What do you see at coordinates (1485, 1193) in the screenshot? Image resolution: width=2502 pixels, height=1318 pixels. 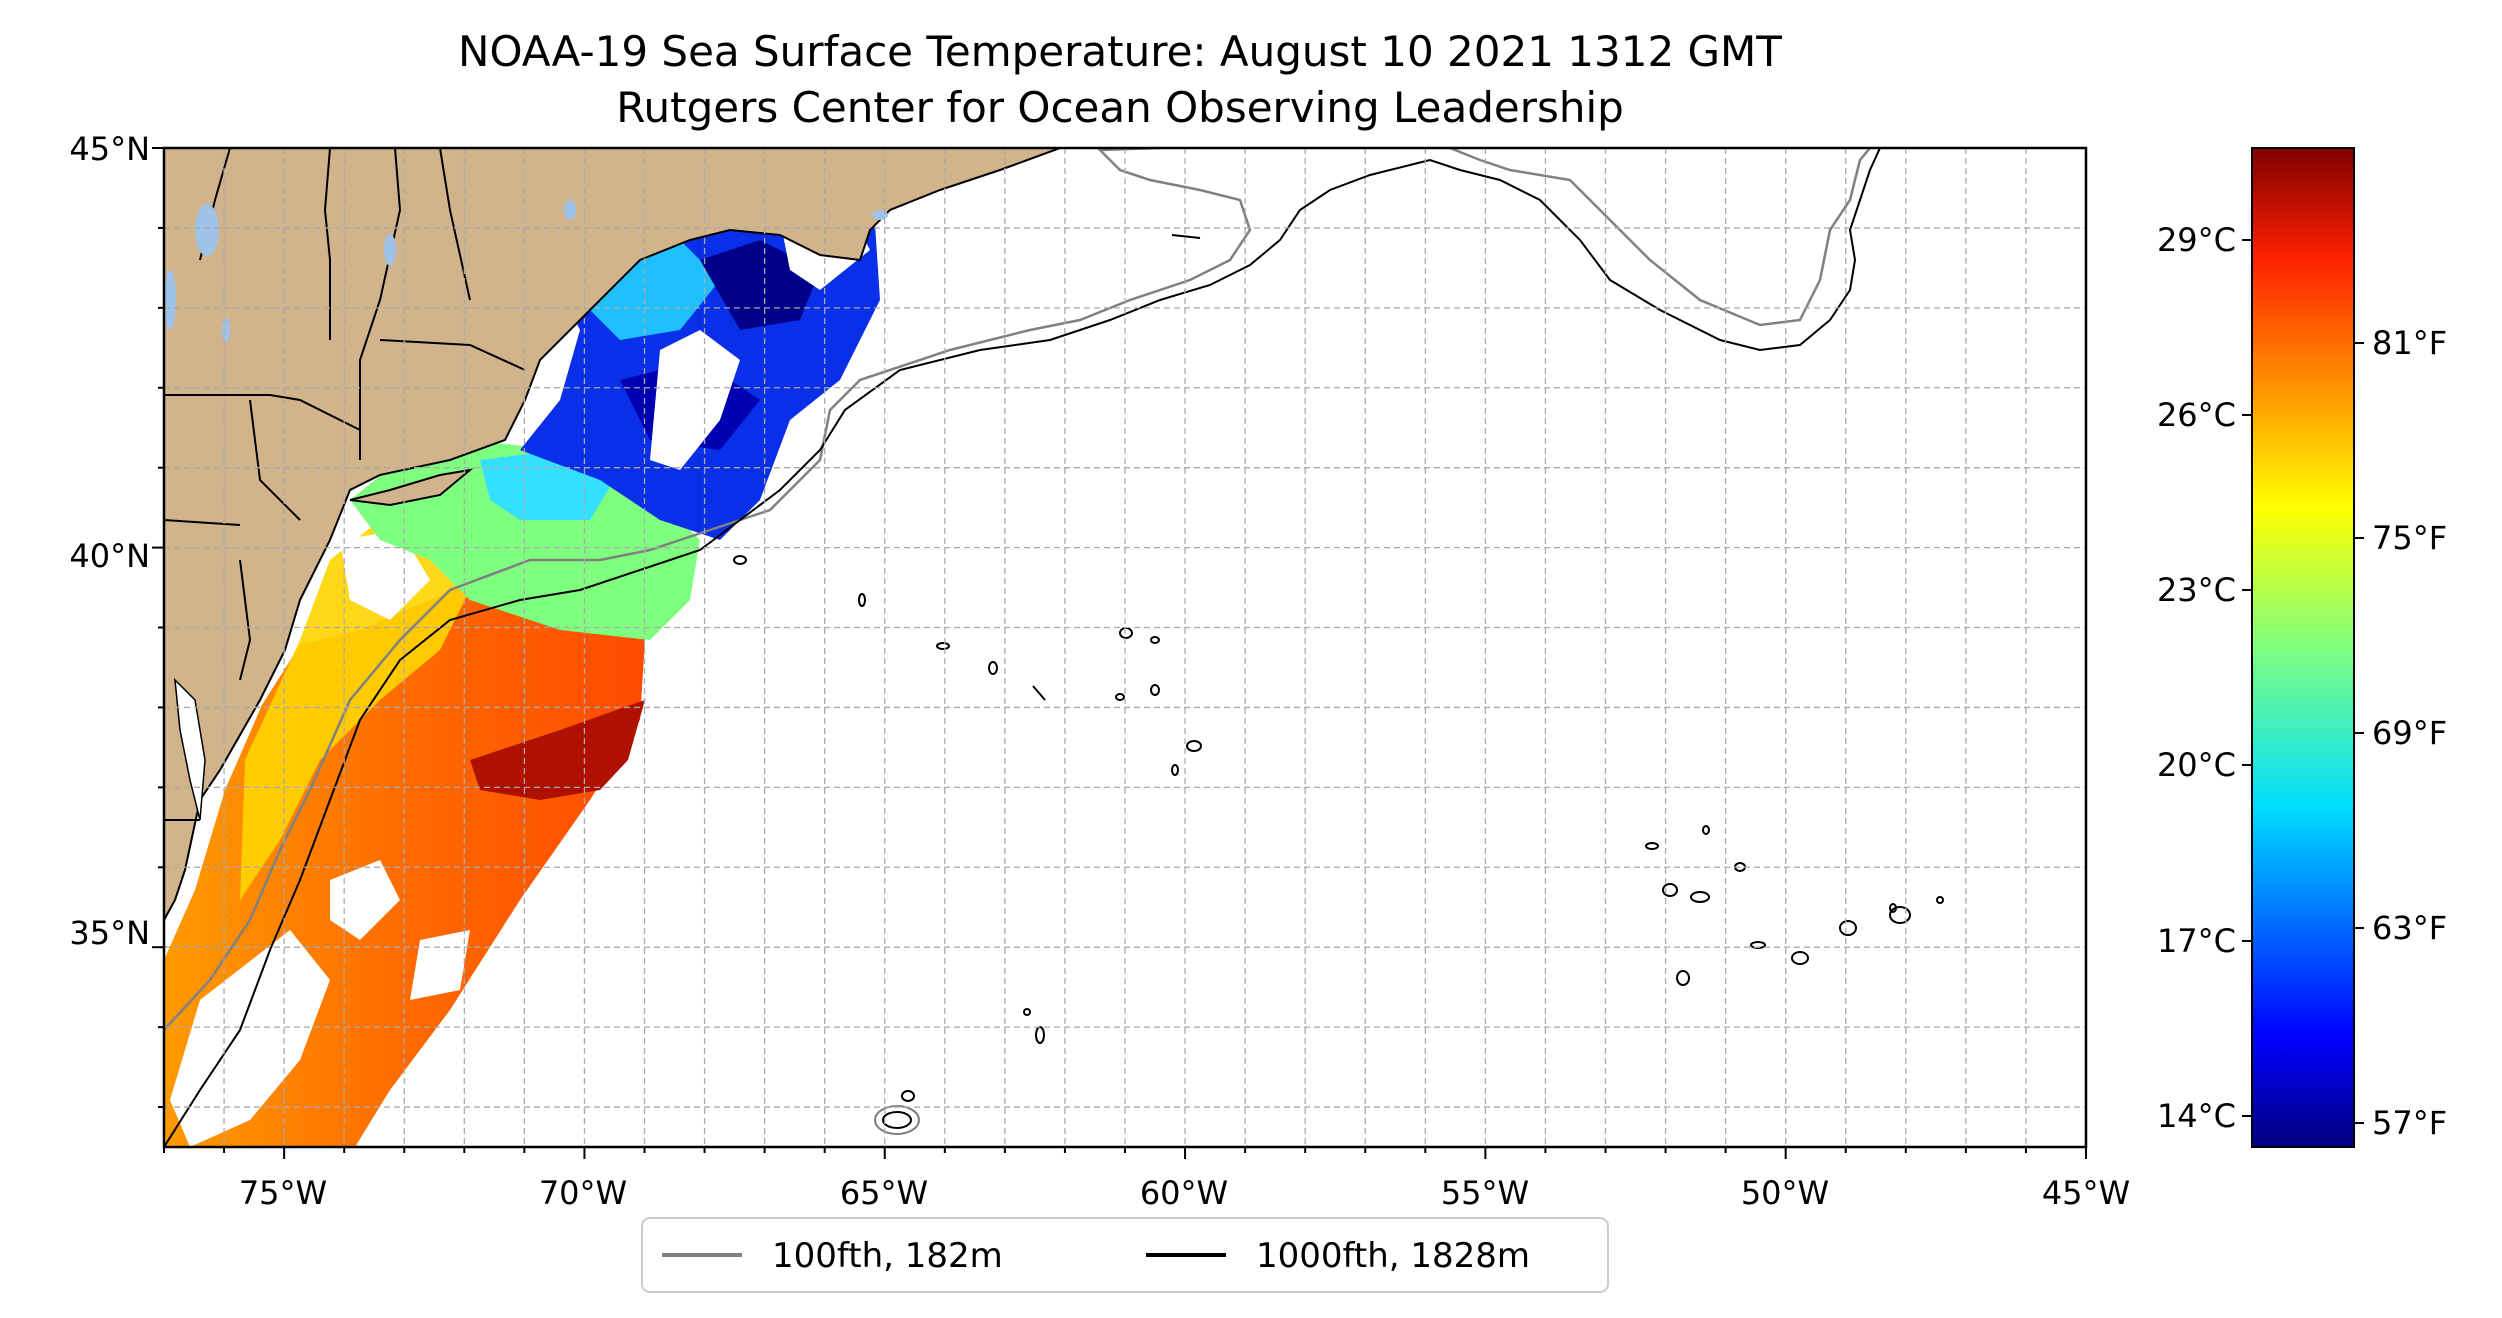 I see `lon-label: 55°W` at bounding box center [1485, 1193].